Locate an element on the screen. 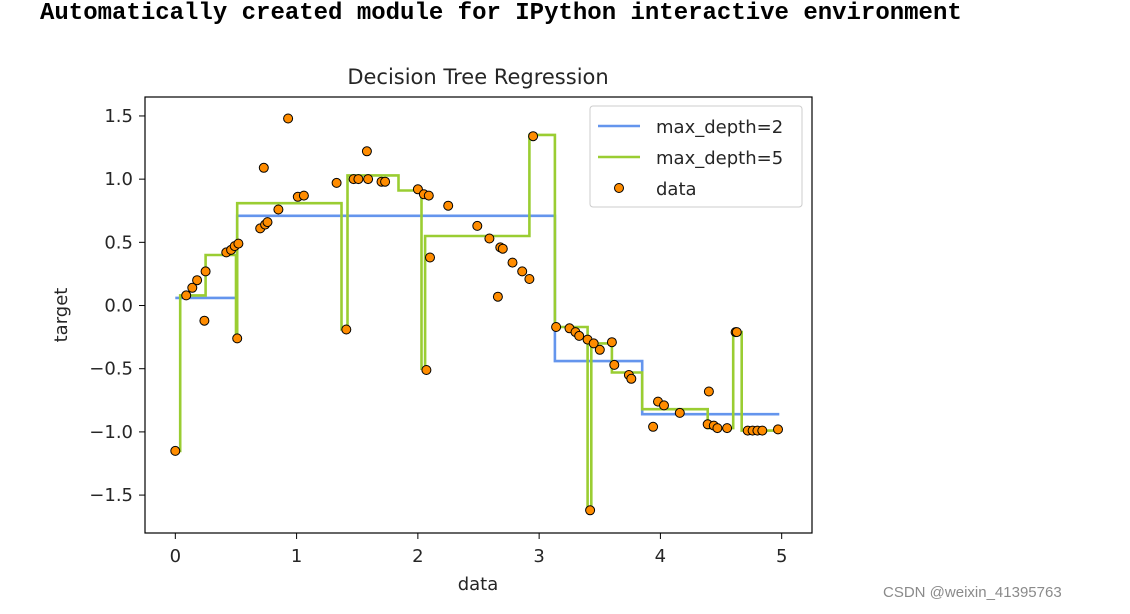 The height and width of the screenshot is (614, 1130). legend-label-max-depth-2: max_depth=2 is located at coordinates (719, 127).